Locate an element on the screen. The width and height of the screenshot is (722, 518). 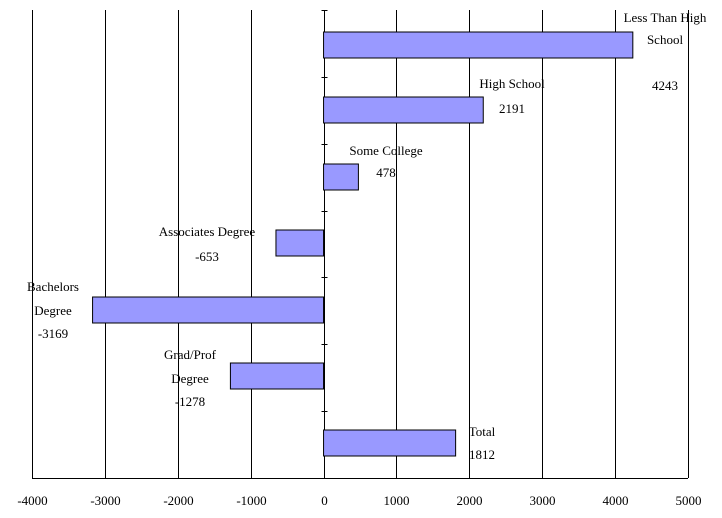
value-label: -1278 is located at coordinates (190, 401).